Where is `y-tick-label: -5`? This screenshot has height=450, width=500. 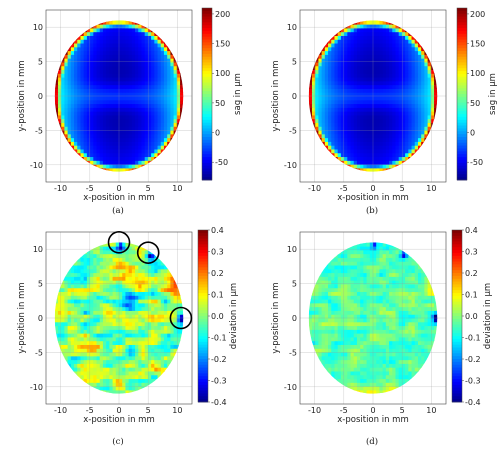
y-tick-label: -5 is located at coordinates (39, 130).